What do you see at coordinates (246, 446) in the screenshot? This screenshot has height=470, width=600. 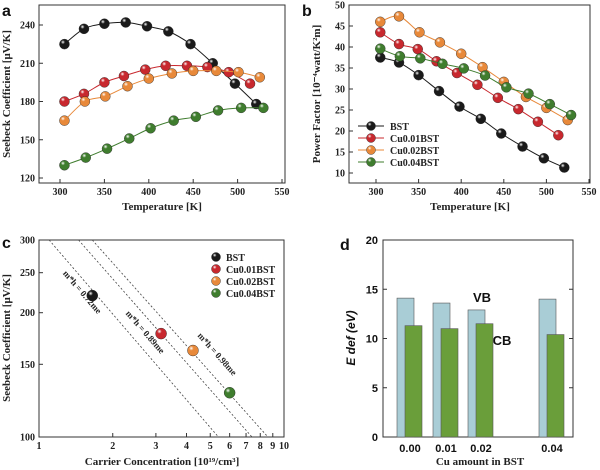 I see `x-tick-label-c: 7` at bounding box center [246, 446].